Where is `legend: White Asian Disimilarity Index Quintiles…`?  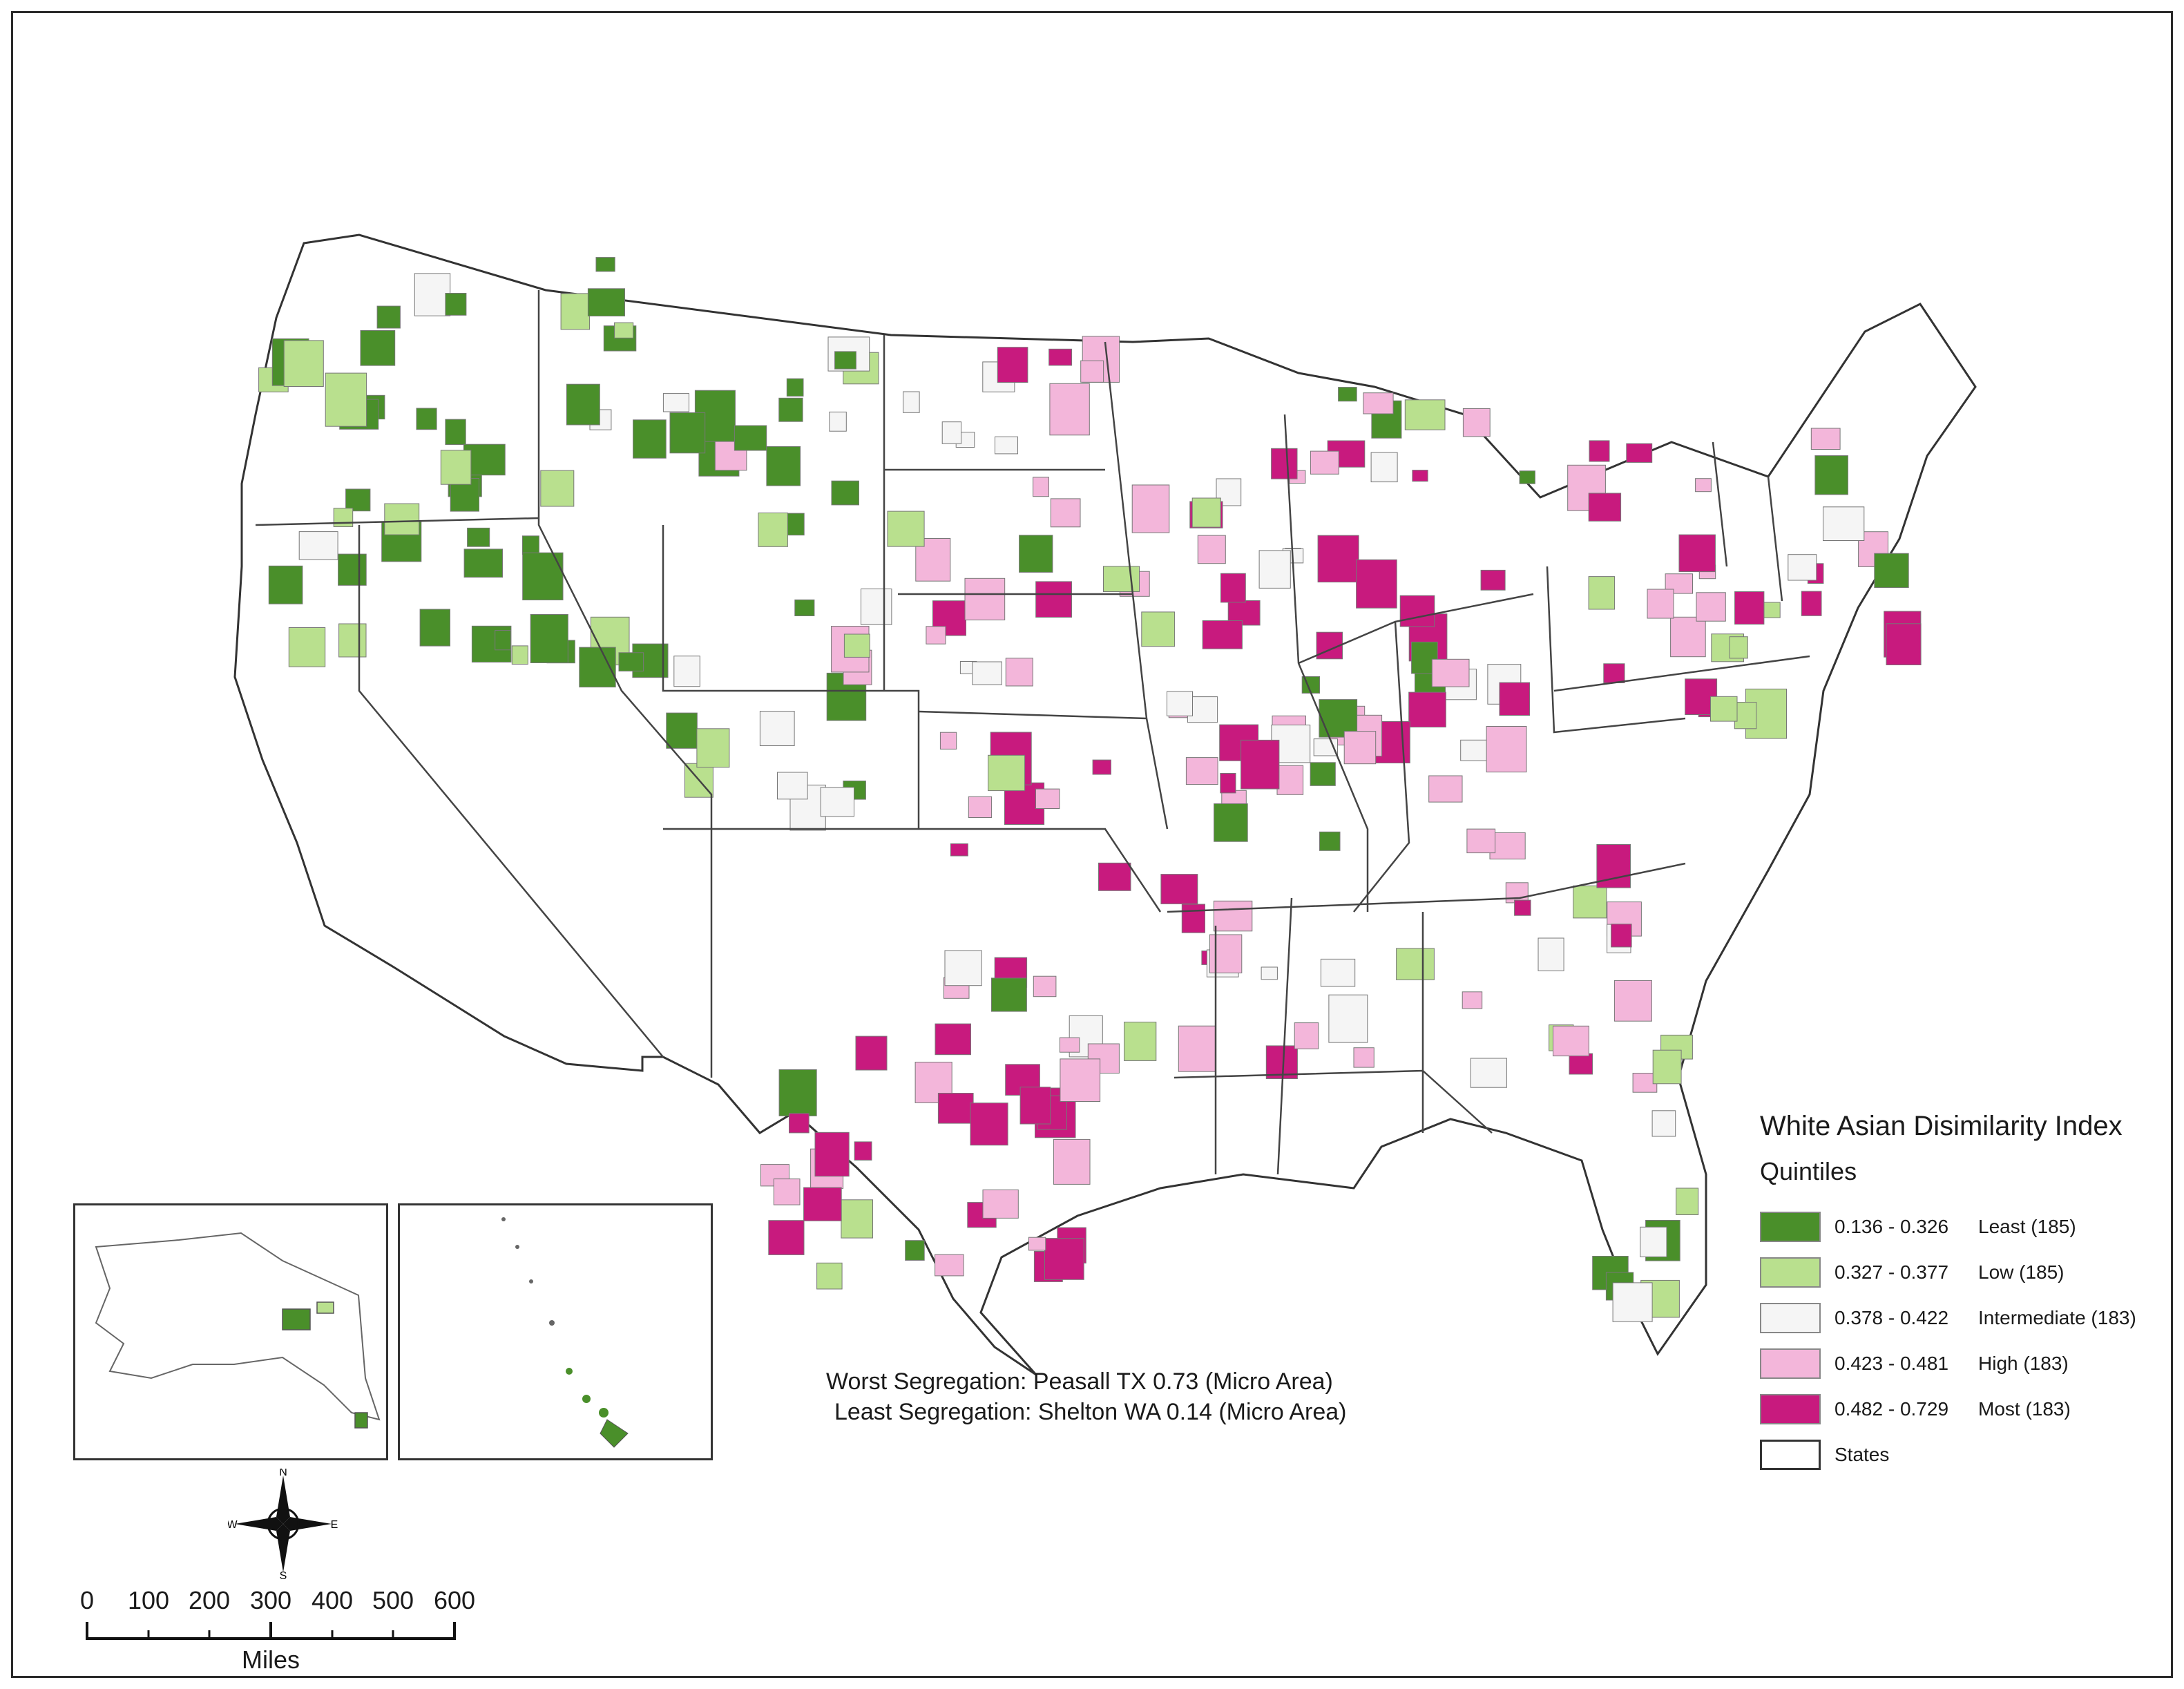
legend: White Asian Disimilarity Index Quintiles… is located at coordinates (1963, 1294).